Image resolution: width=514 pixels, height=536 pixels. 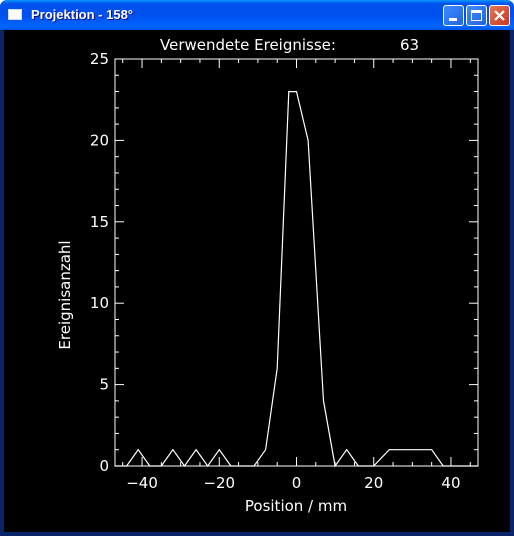 I want to click on close-button, so click(x=499, y=15).